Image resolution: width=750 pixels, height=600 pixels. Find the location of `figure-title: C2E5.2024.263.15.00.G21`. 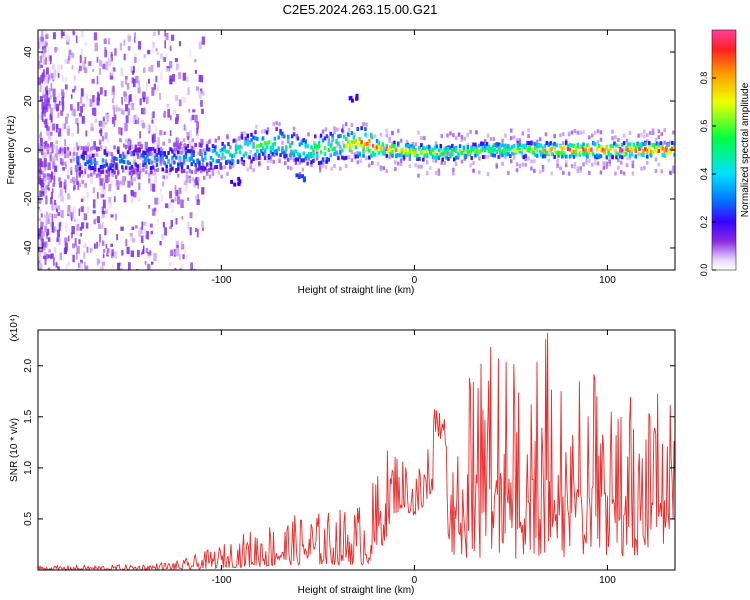

figure-title: C2E5.2024.263.15.00.G21 is located at coordinates (360, 9).